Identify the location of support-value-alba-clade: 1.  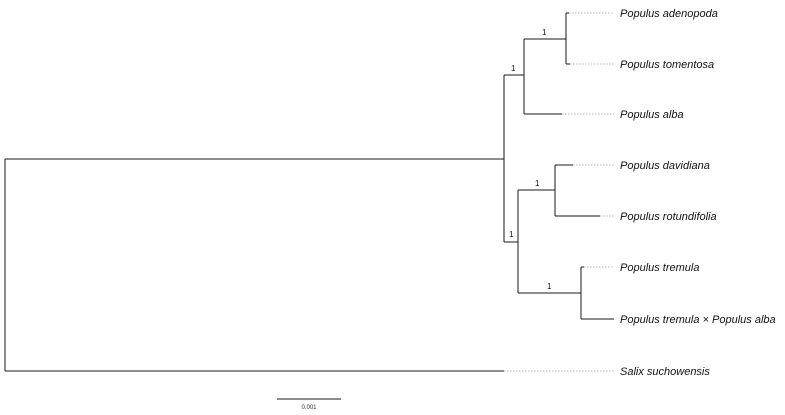
(513, 68).